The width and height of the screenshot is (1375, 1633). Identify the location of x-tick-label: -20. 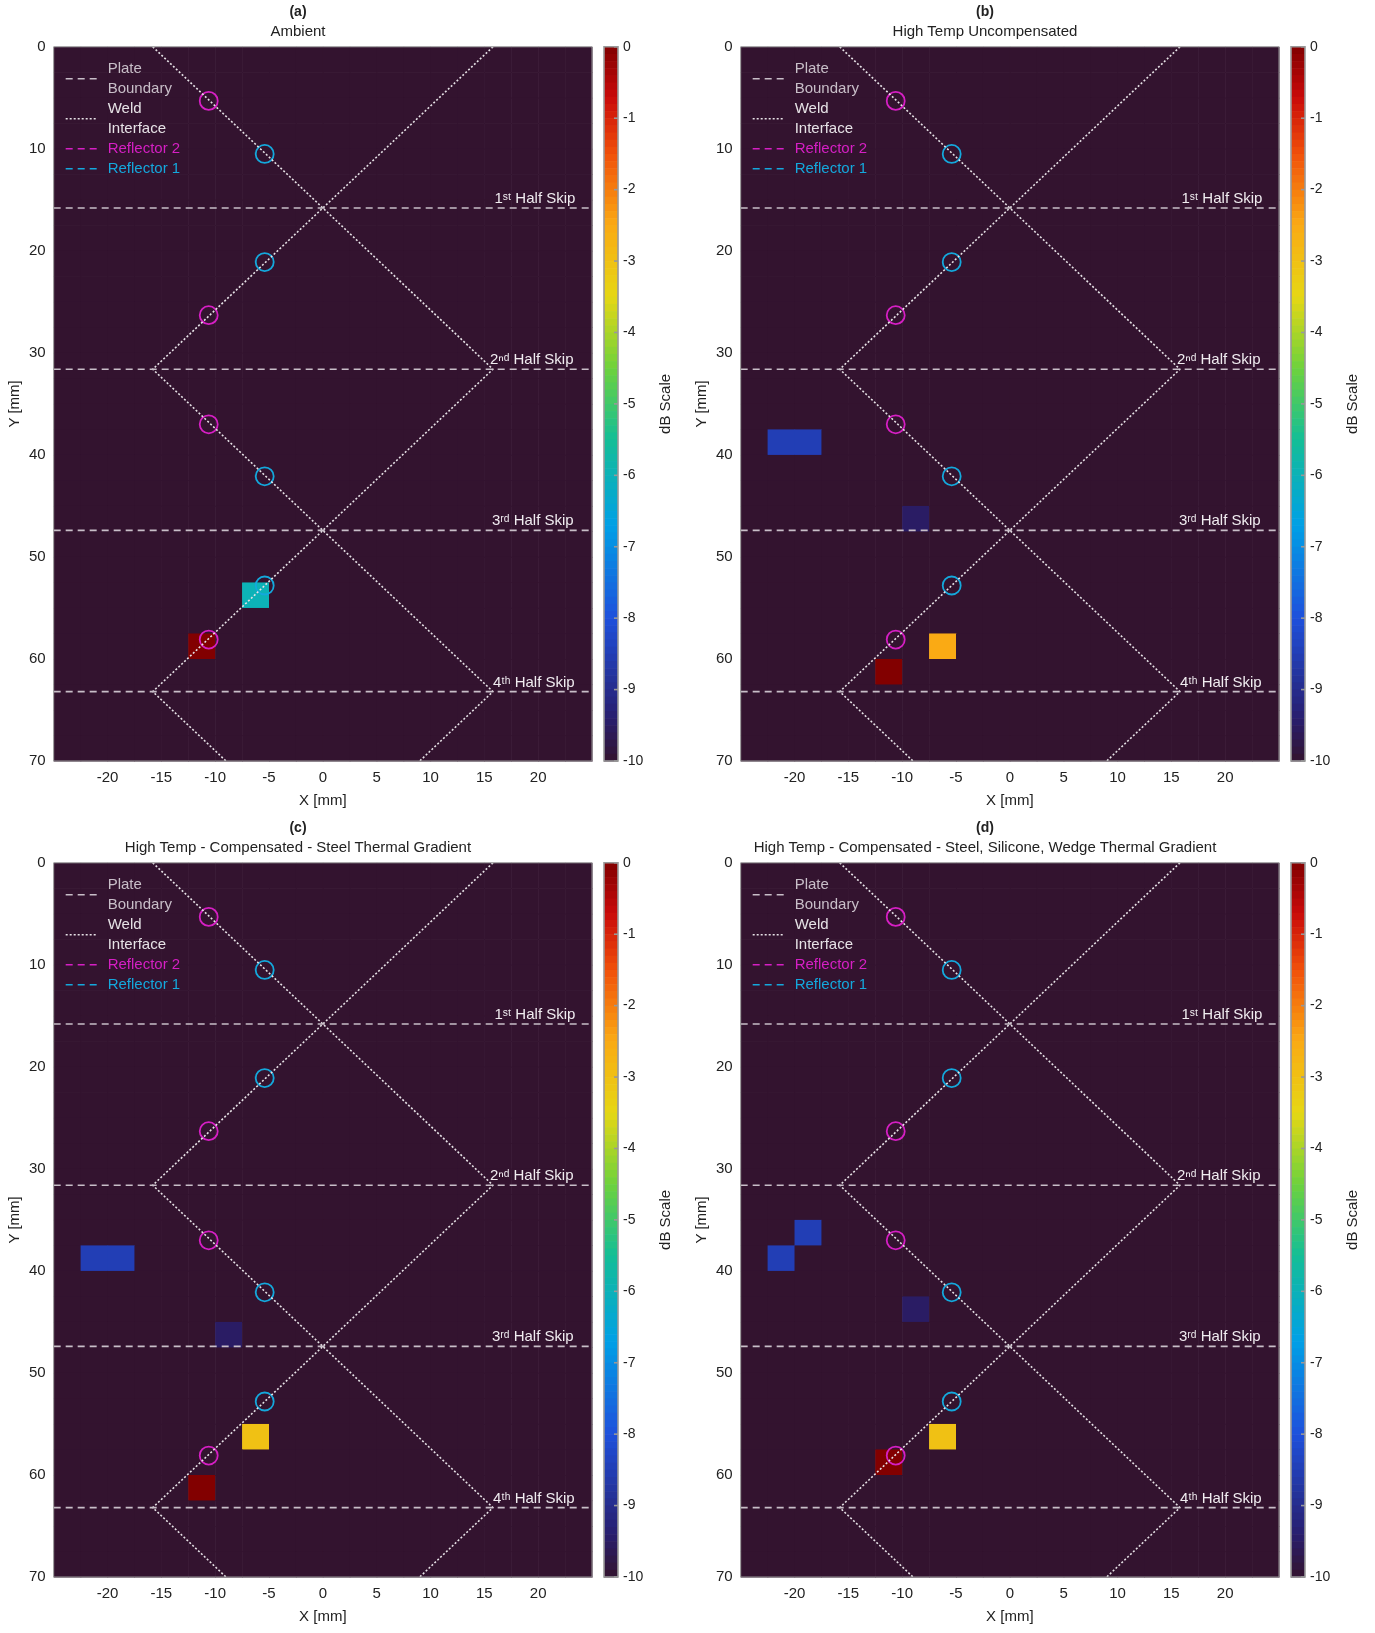
(107, 777).